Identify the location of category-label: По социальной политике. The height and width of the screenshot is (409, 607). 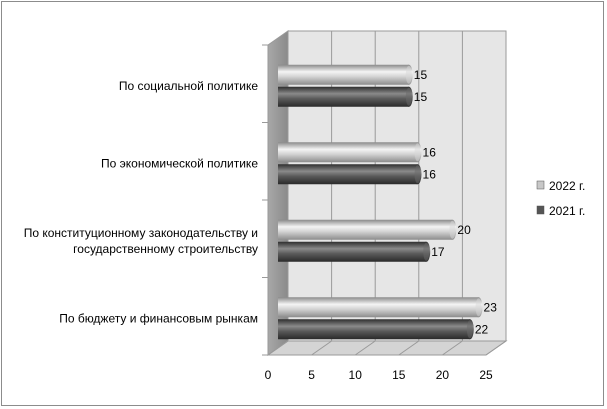
(188, 86).